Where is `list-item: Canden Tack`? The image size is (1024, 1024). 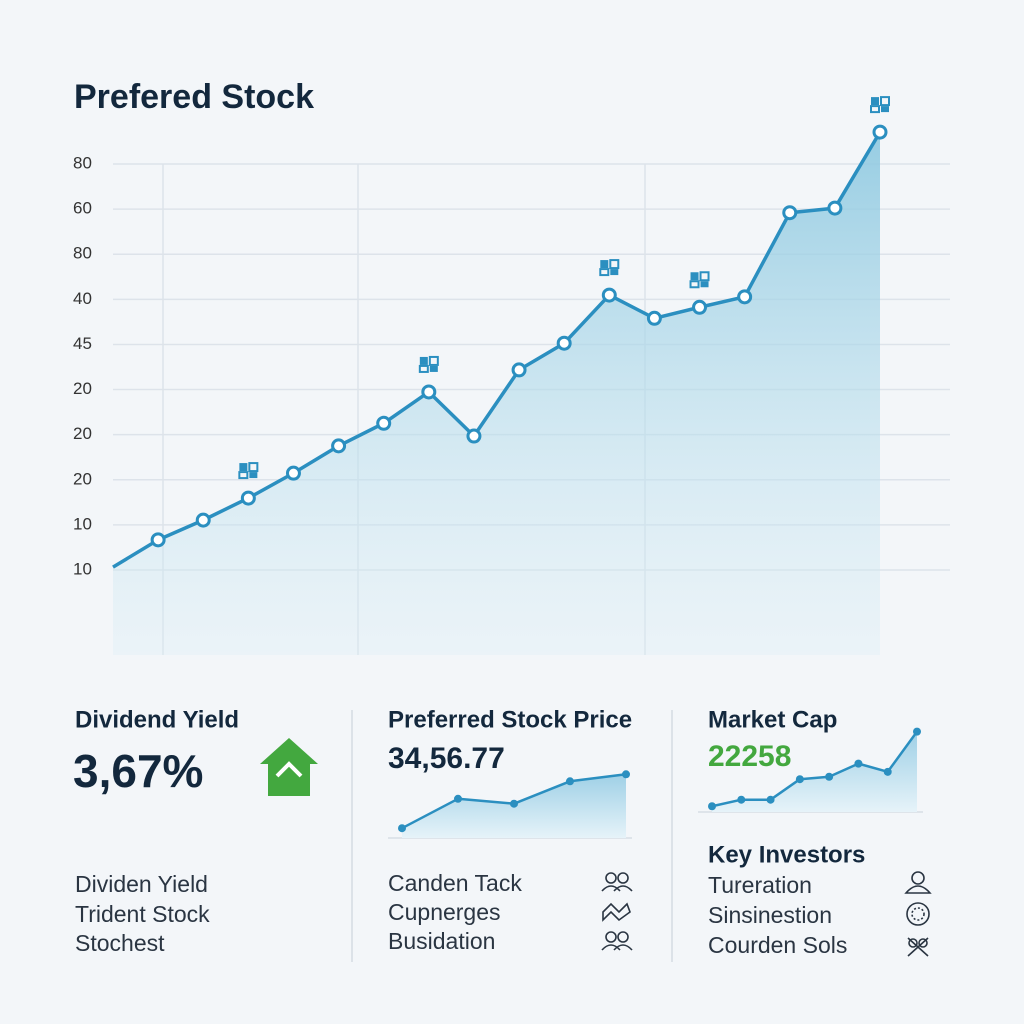 list-item: Canden Tack is located at coordinates (455, 883).